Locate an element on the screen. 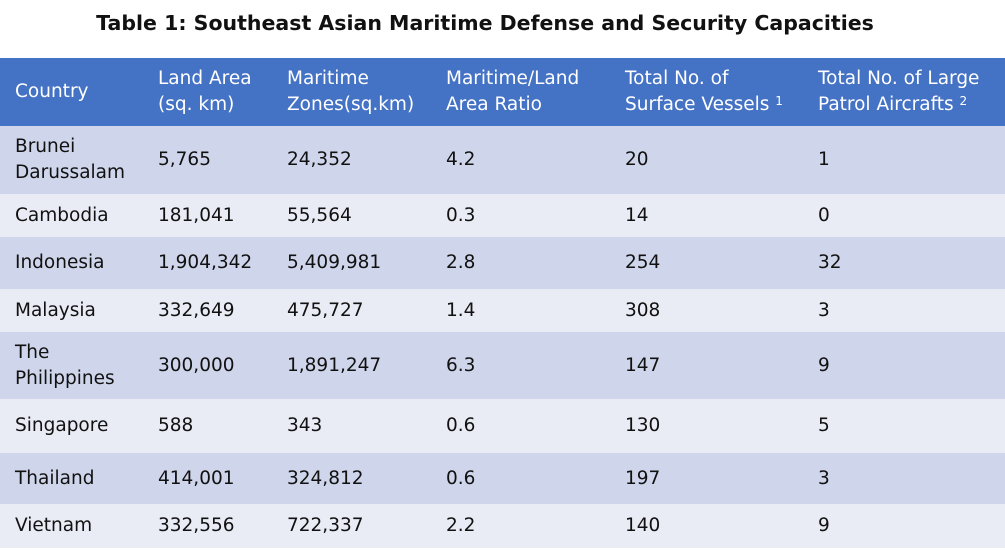 This screenshot has height=551, width=1005. header-land-area: Land Area (sq. km) is located at coordinates (205, 91).